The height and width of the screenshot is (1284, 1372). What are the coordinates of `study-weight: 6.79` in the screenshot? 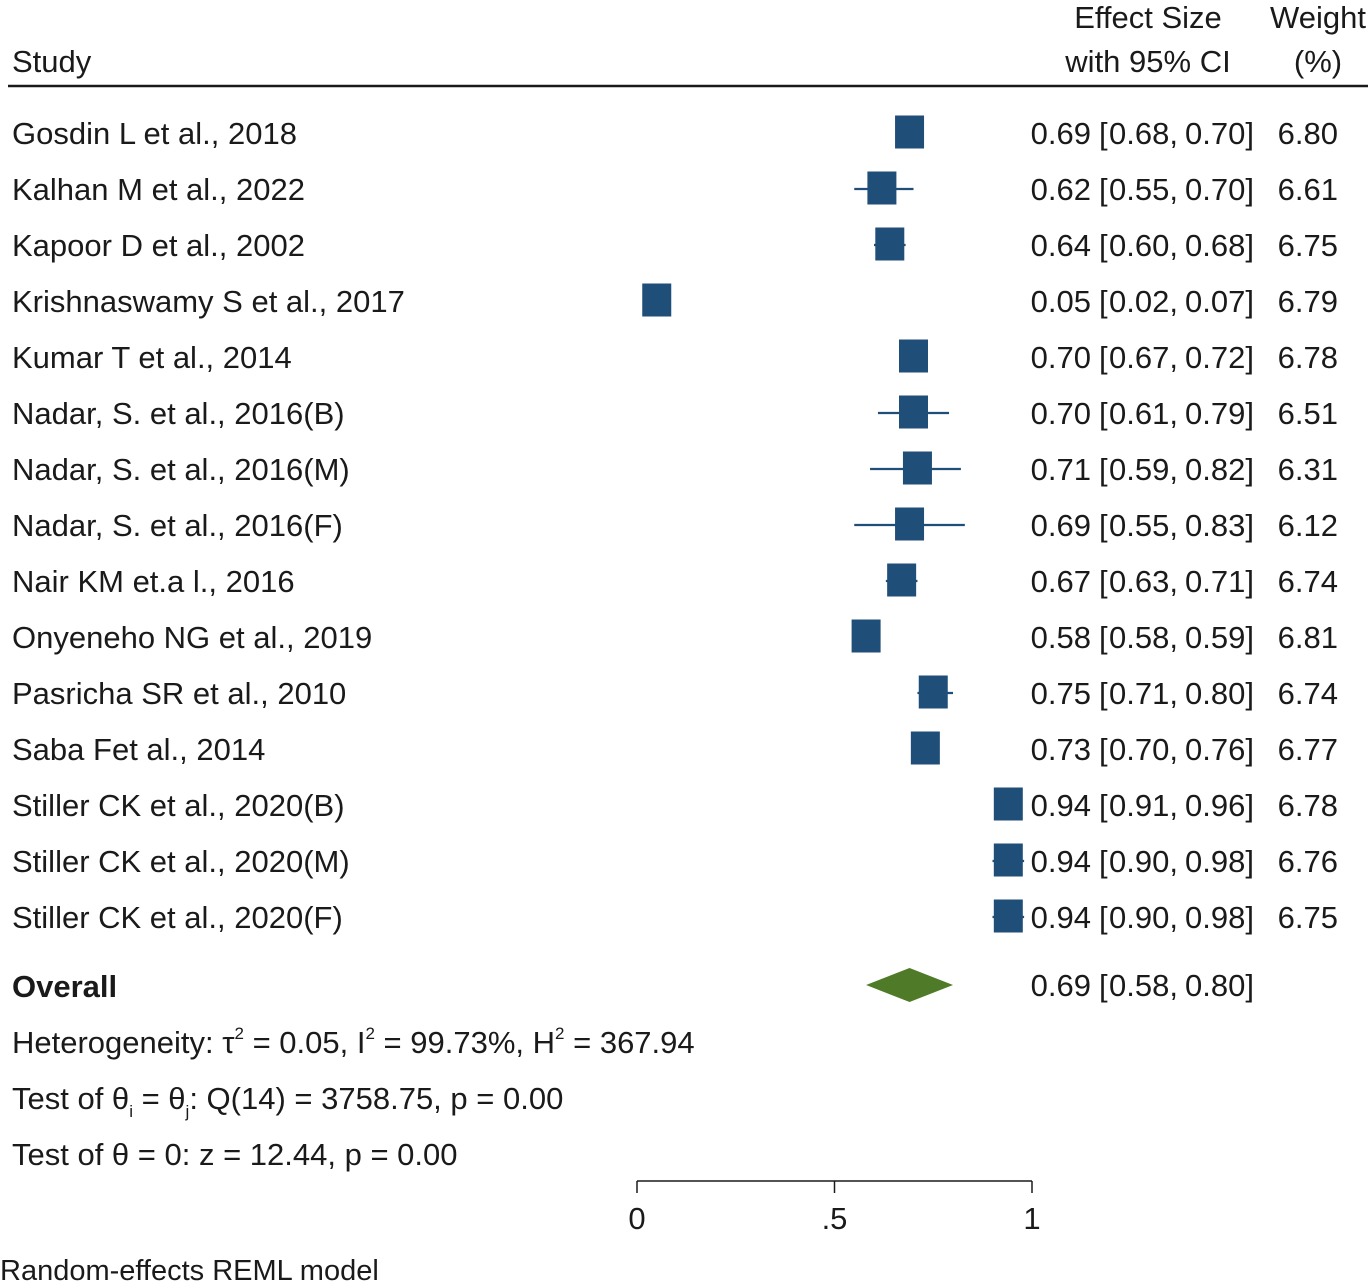 It's located at (1308, 301).